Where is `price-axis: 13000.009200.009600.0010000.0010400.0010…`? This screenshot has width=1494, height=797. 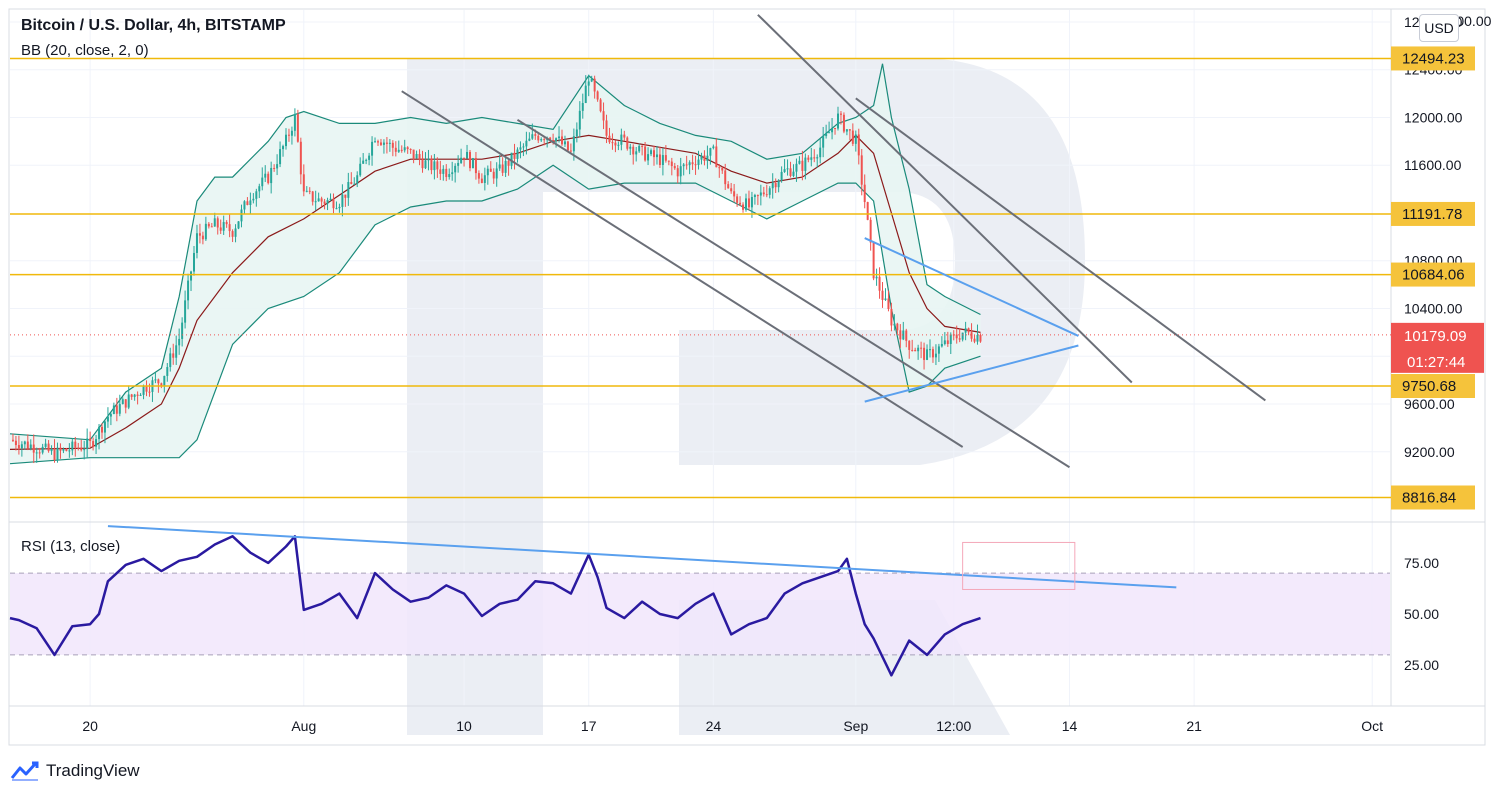
price-axis: 13000.009200.009600.0010000.0010400.0010… is located at coordinates (1441, 343).